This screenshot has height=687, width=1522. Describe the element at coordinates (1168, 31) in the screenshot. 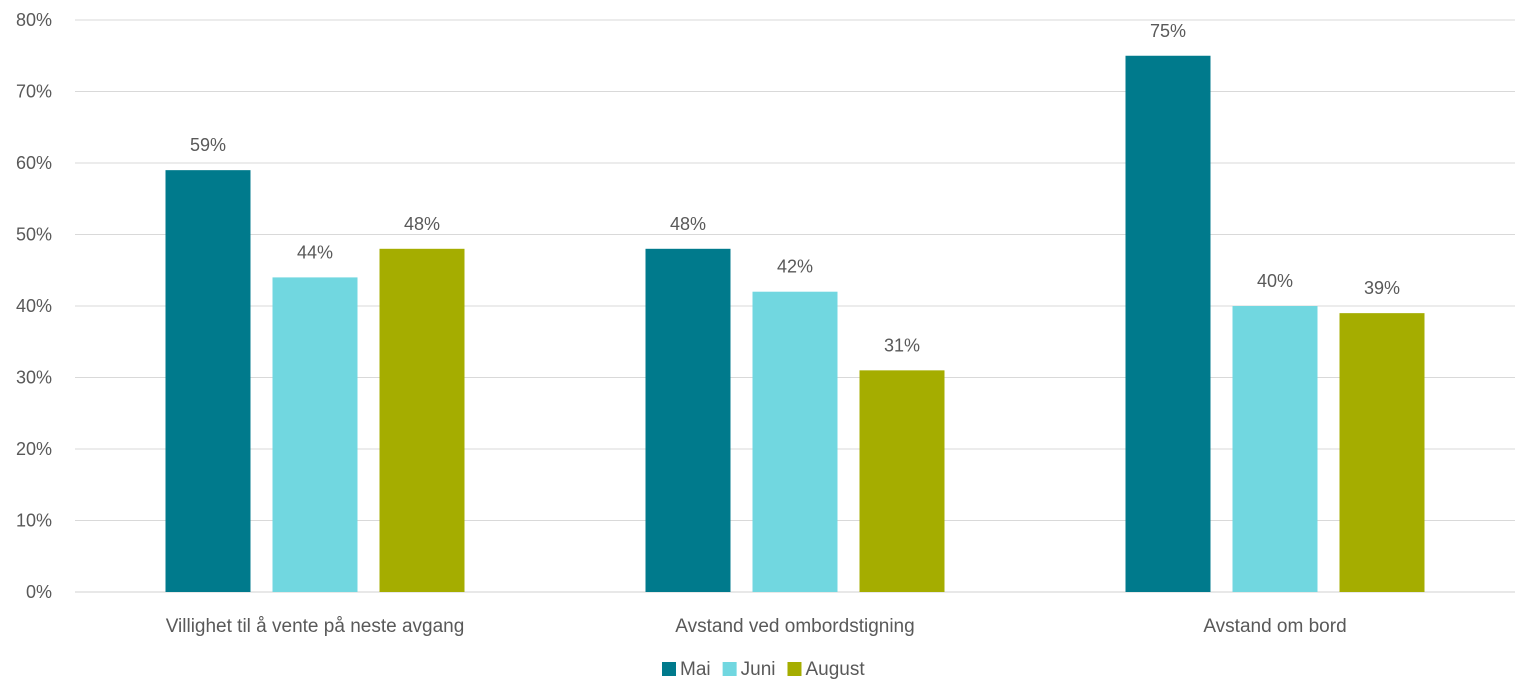

I see `data-label: 75%` at that location.